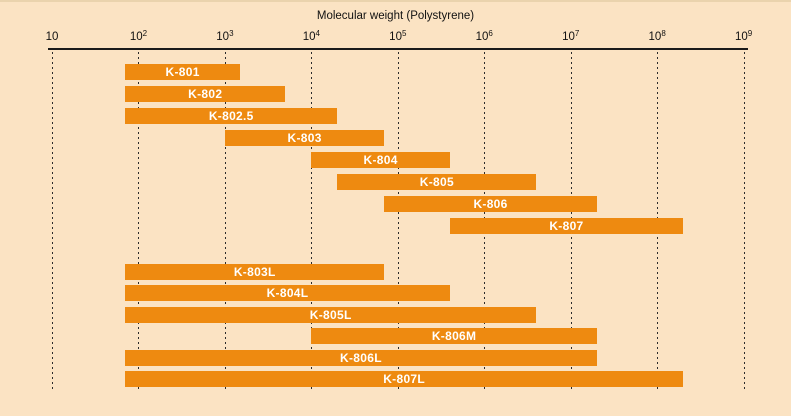 Image resolution: width=791 pixels, height=416 pixels. I want to click on x-axis-tick-label: 10⁴, so click(311, 36).